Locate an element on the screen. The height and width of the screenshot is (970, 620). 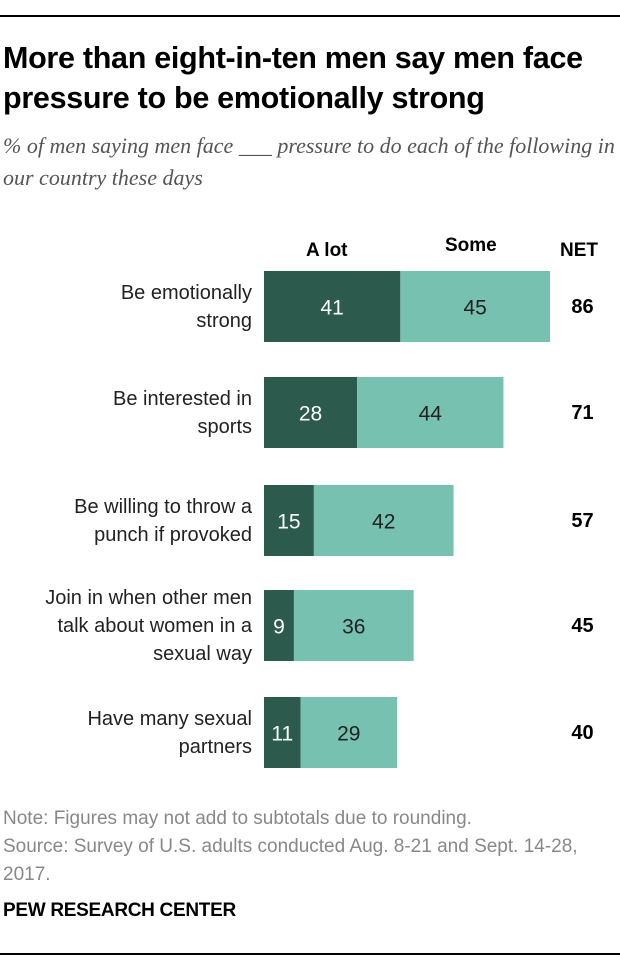
value-label-a-lot-1: 41 is located at coordinates (331, 308).